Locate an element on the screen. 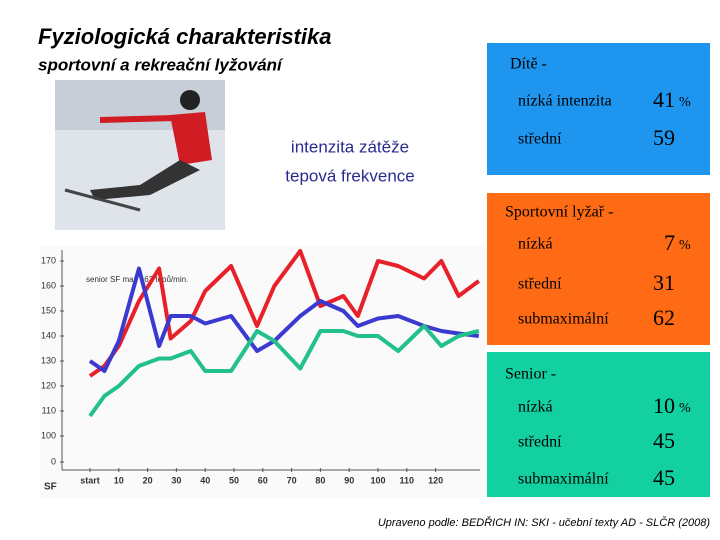 This screenshot has width=720, height=540. row-value: 7 is located at coordinates (669, 242).